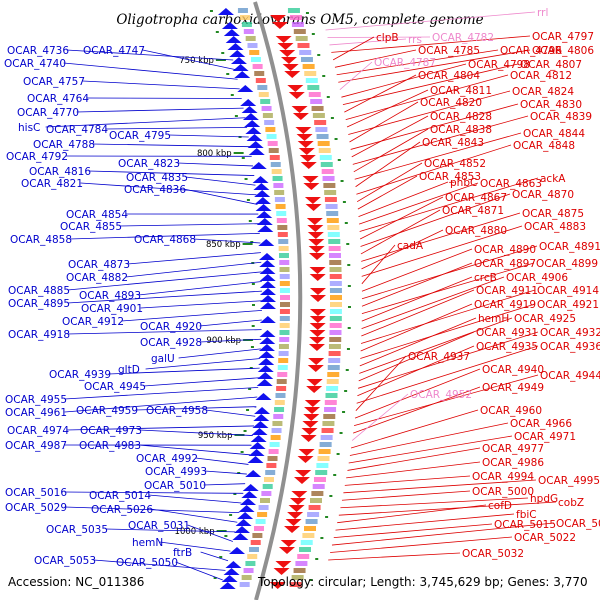 The width and height of the screenshot is (600, 600). Describe the element at coordinates (36, 493) in the screenshot. I see `gene-label-left: OCAR_5016` at that location.